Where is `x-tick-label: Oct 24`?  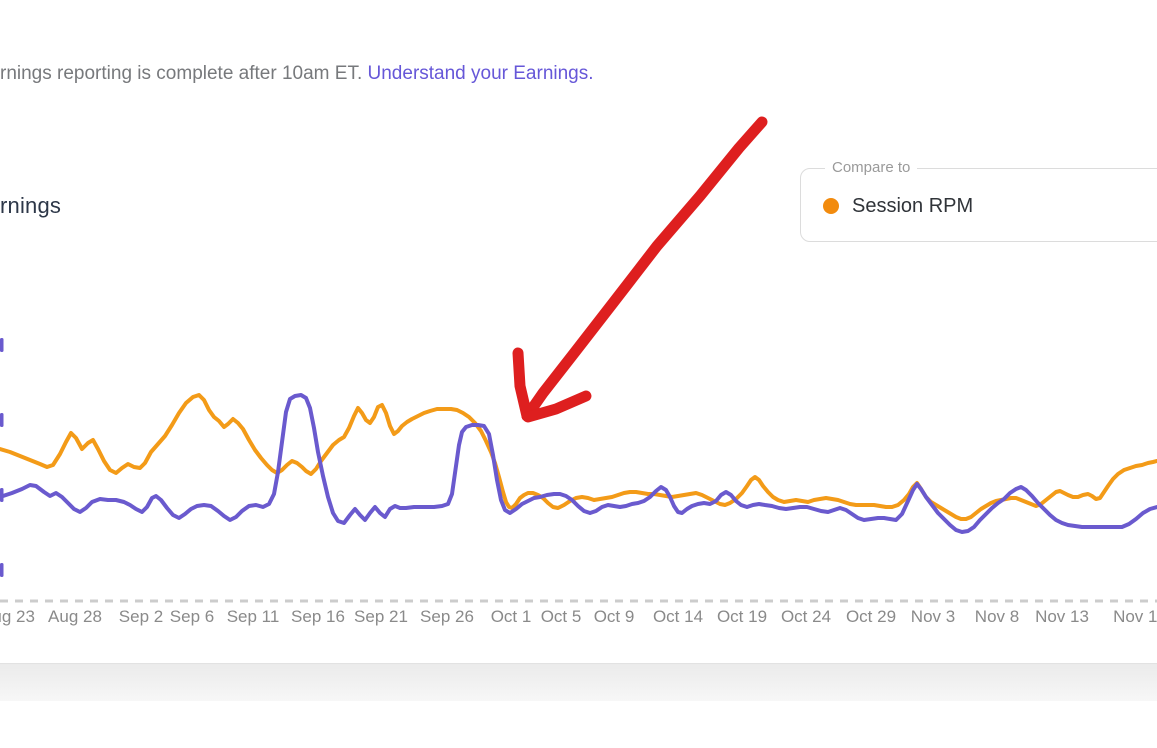 x-tick-label: Oct 24 is located at coordinates (806, 616).